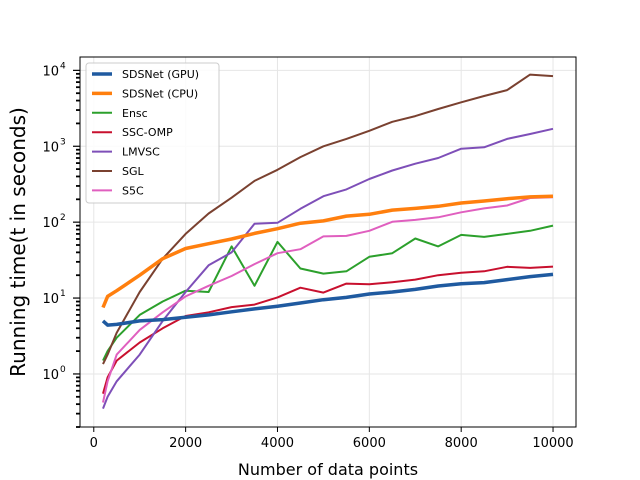  Describe the element at coordinates (135, 113) in the screenshot. I see `legend-label: Ensc` at that location.